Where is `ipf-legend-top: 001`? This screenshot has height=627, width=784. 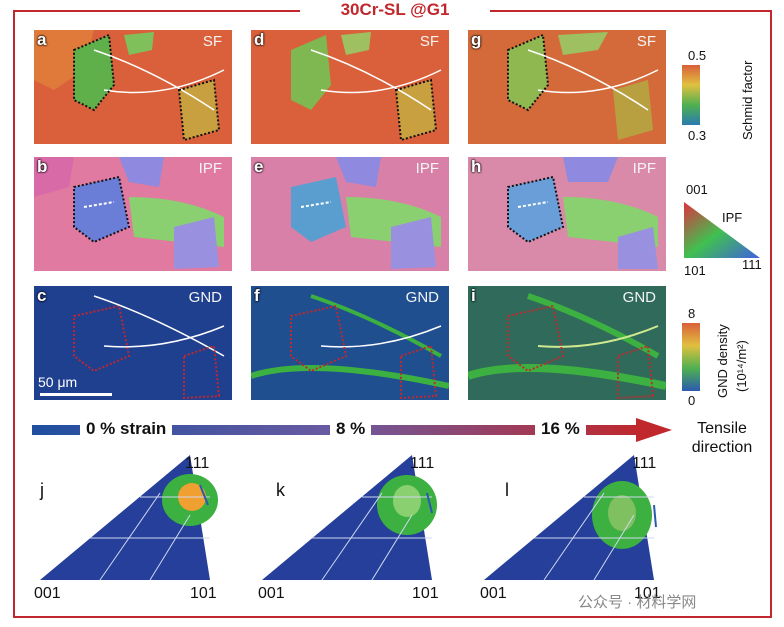 ipf-legend-top: 001 is located at coordinates (697, 189).